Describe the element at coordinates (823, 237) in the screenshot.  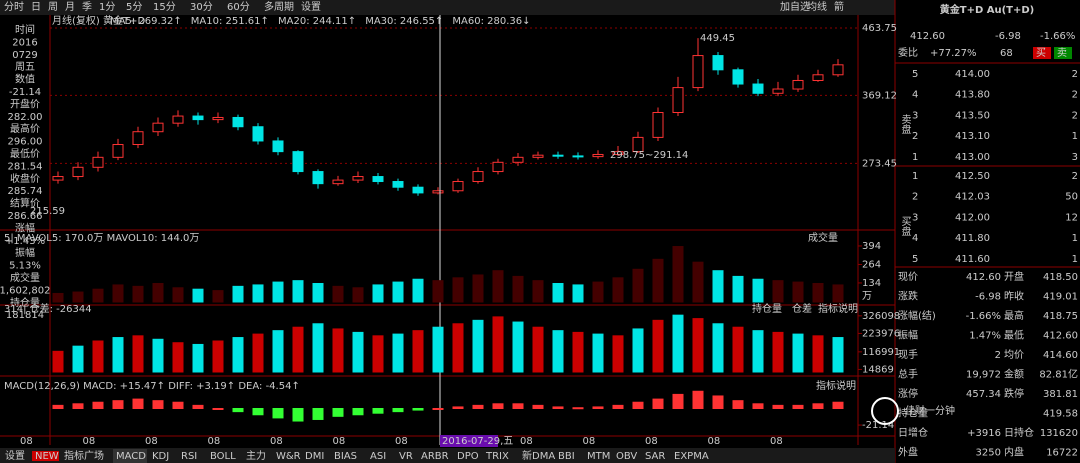
I see `panel-button: 成交量` at that location.